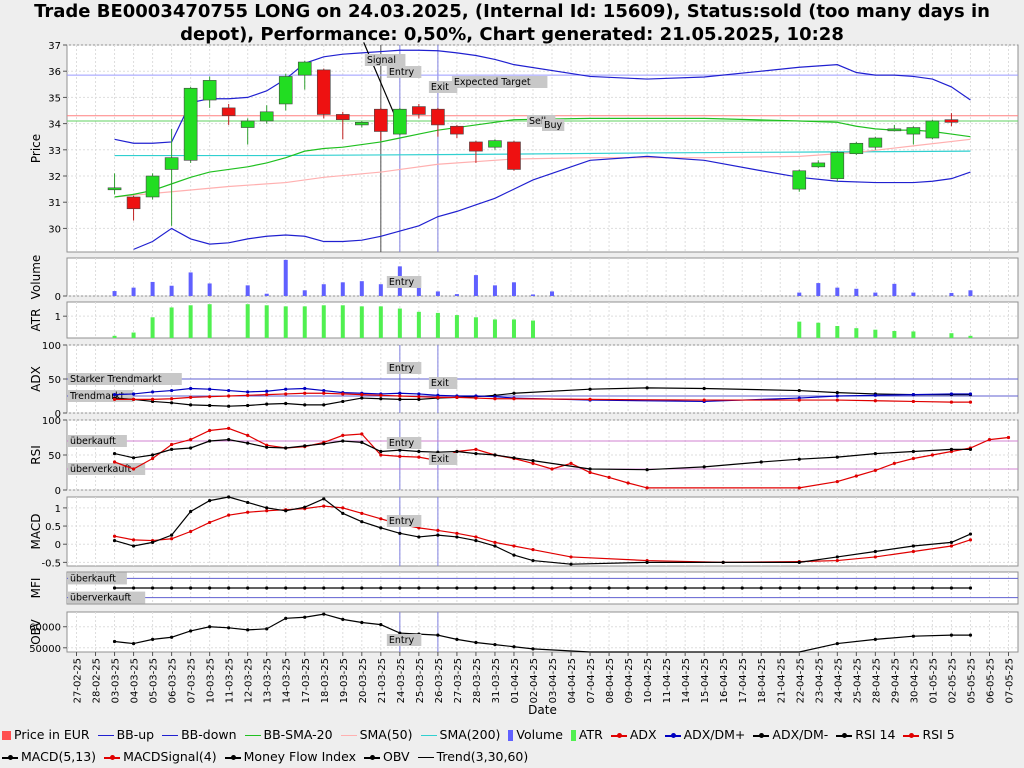 The height and width of the screenshot is (768, 1024). What do you see at coordinates (209, 734) in the screenshot?
I see `legend-label: BB-down` at bounding box center [209, 734].